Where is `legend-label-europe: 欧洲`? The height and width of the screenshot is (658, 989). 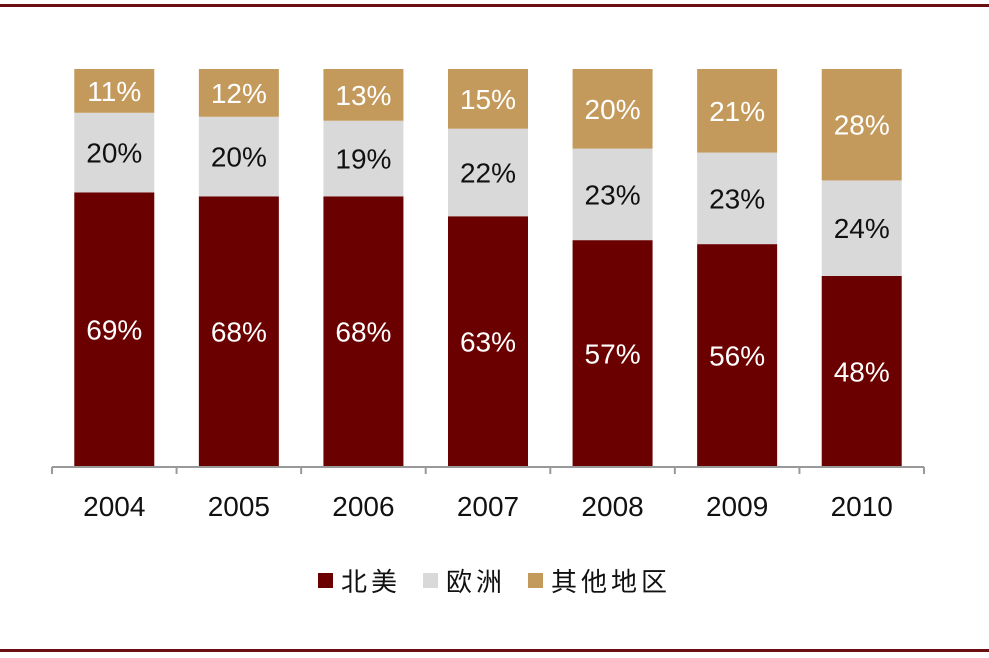 legend-label-europe: 欧洲 is located at coordinates (475, 583).